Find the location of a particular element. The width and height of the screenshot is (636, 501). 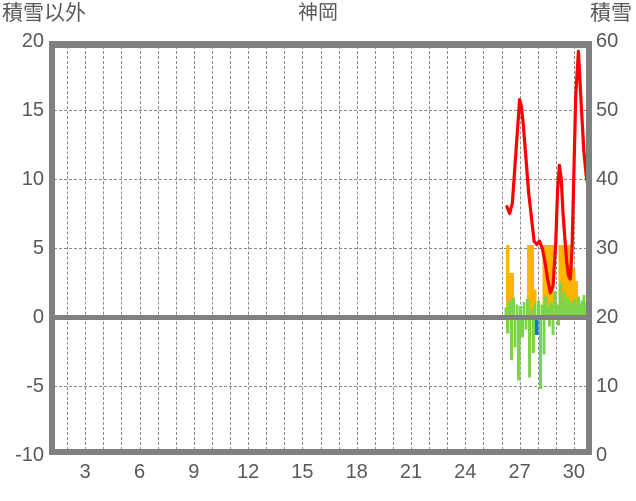

x-tick-label: 6 is located at coordinates (139, 472).